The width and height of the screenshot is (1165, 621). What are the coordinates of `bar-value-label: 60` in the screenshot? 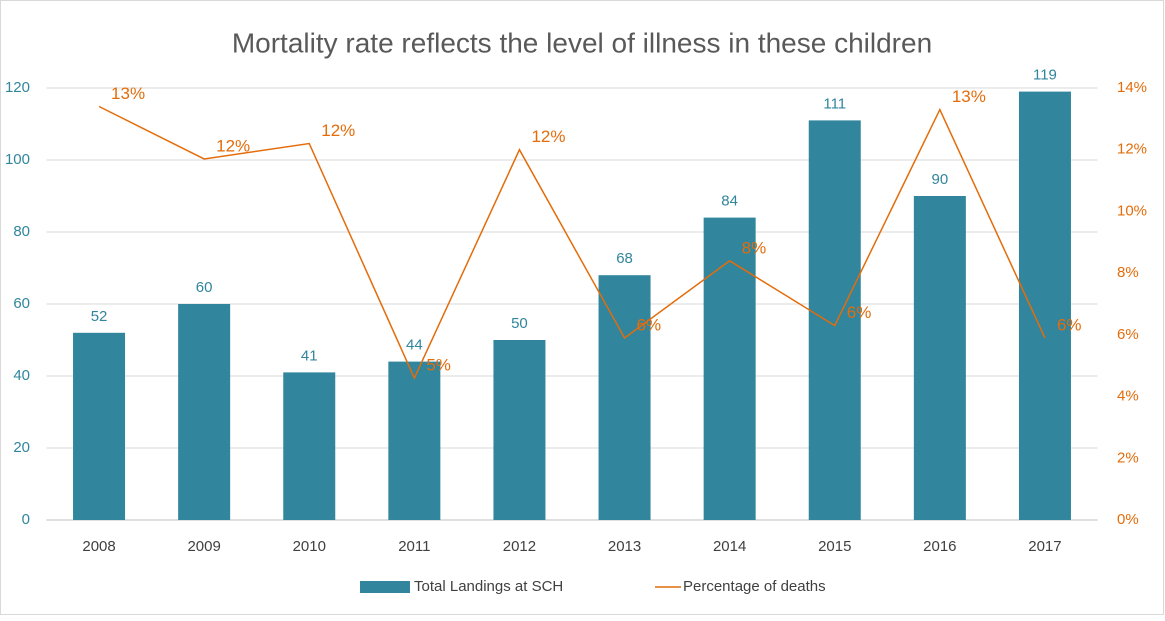 It's located at (204, 287).